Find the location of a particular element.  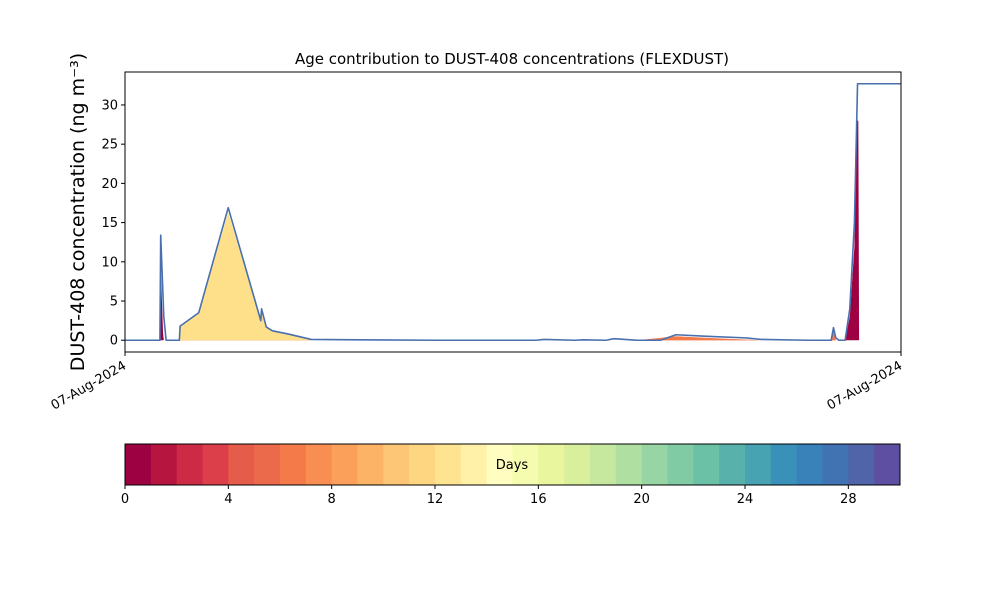

y-tick-label: 5 is located at coordinates (114, 302).